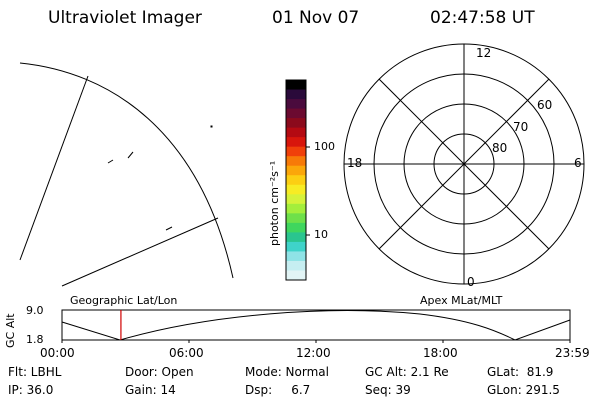 Image resolution: width=600 pixels, height=400 pixels. Describe the element at coordinates (521, 127) in the screenshot. I see `lat-label-70: 70` at that location.